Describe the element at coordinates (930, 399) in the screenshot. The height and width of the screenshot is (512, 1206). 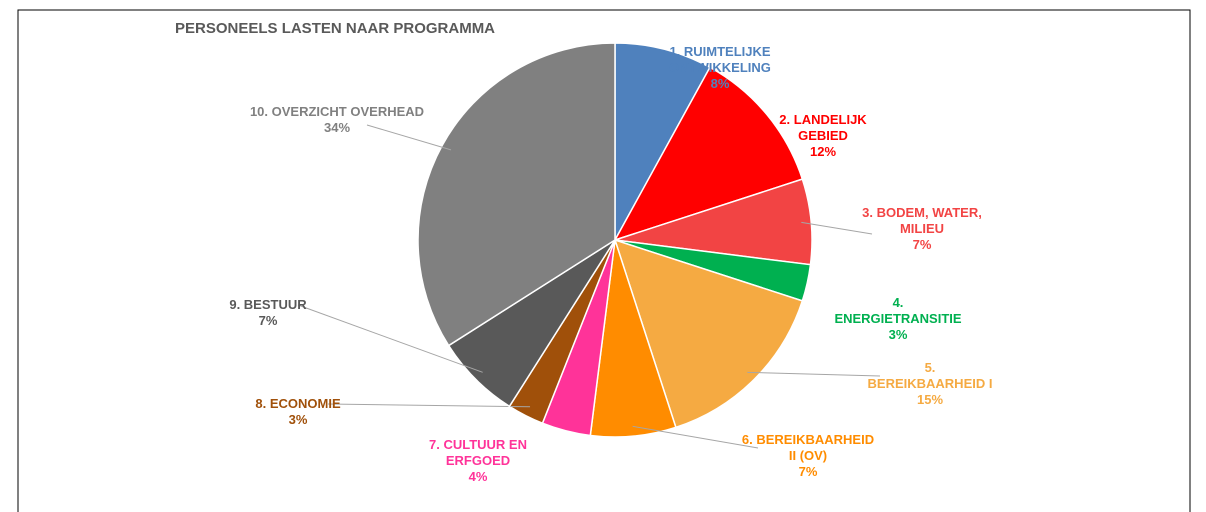
I see `value-label: 15%` at that location.